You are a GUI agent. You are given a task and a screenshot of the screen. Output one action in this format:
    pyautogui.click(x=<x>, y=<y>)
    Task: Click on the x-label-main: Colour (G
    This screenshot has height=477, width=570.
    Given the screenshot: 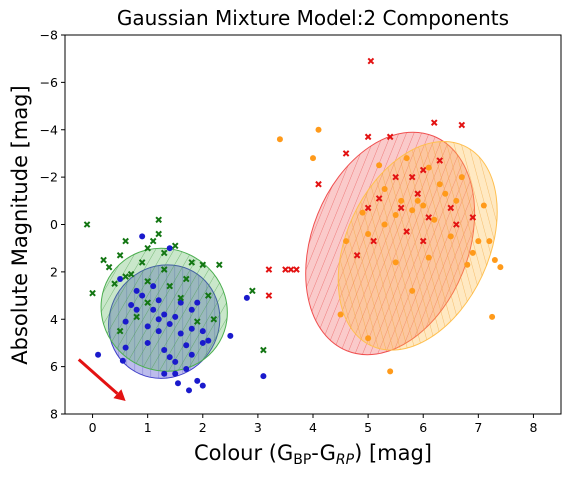 What is the action you would take?
    pyautogui.click(x=243, y=453)
    